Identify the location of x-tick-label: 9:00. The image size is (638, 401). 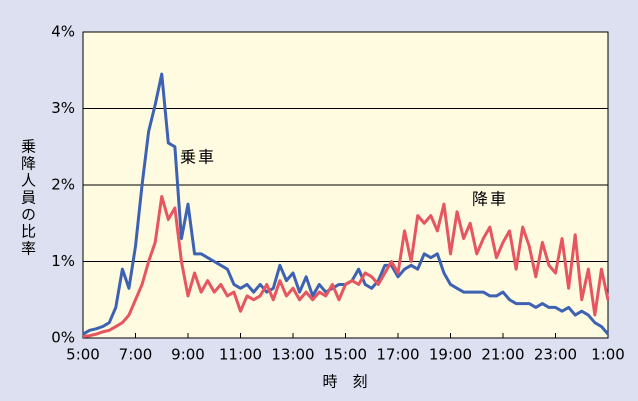
(188, 355).